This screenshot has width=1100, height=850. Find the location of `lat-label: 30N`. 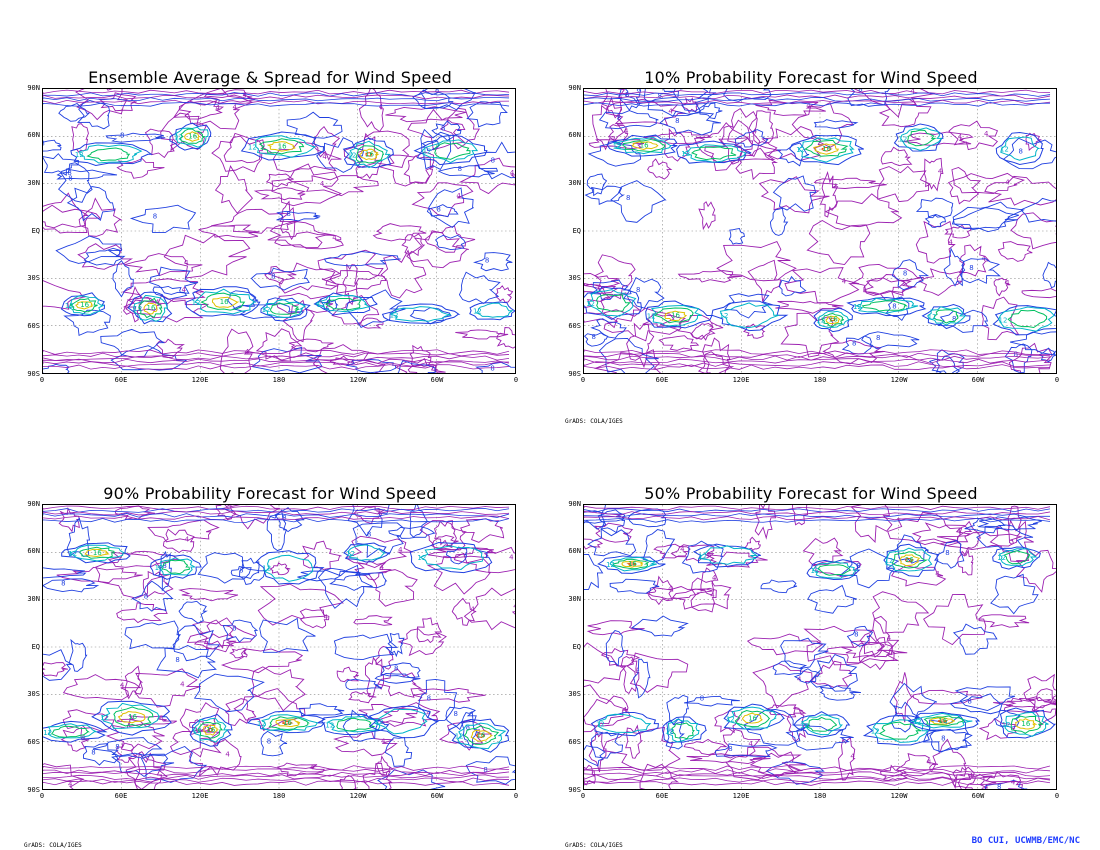

lat-label: 30N is located at coordinates (33, 599).